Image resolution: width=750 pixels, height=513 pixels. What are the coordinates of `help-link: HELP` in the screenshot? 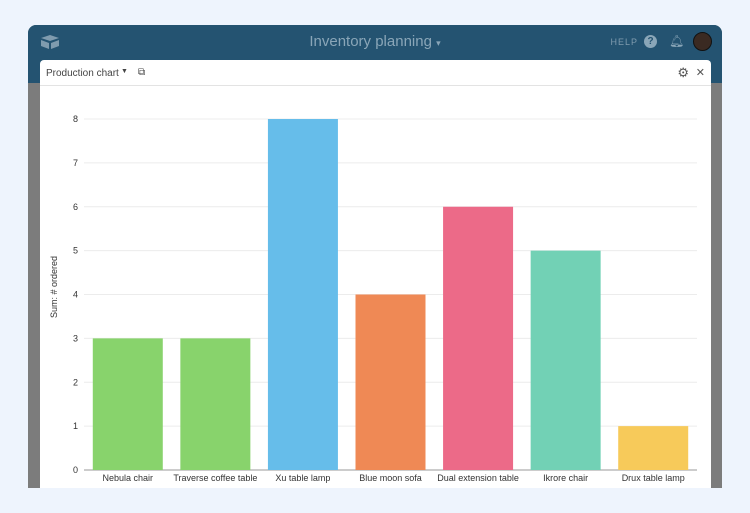 It's located at (624, 42).